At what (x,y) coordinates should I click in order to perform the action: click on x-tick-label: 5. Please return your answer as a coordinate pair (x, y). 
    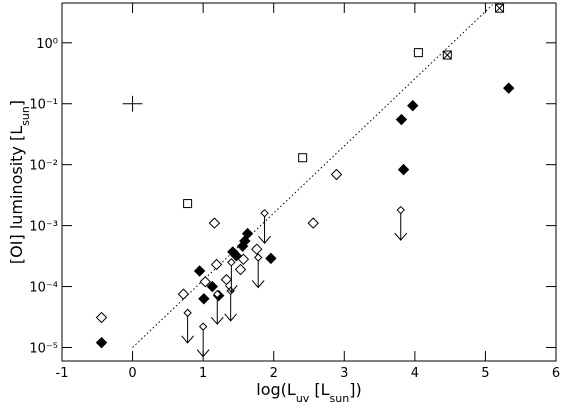
    Looking at the image, I should click on (485, 373).